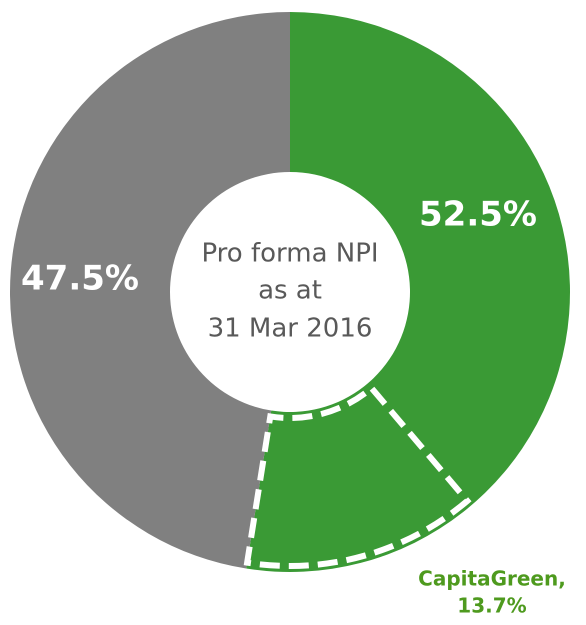 Image resolution: width=586 pixels, height=625 pixels. I want to click on highlight-name: CapitaGreen,, so click(492, 579).